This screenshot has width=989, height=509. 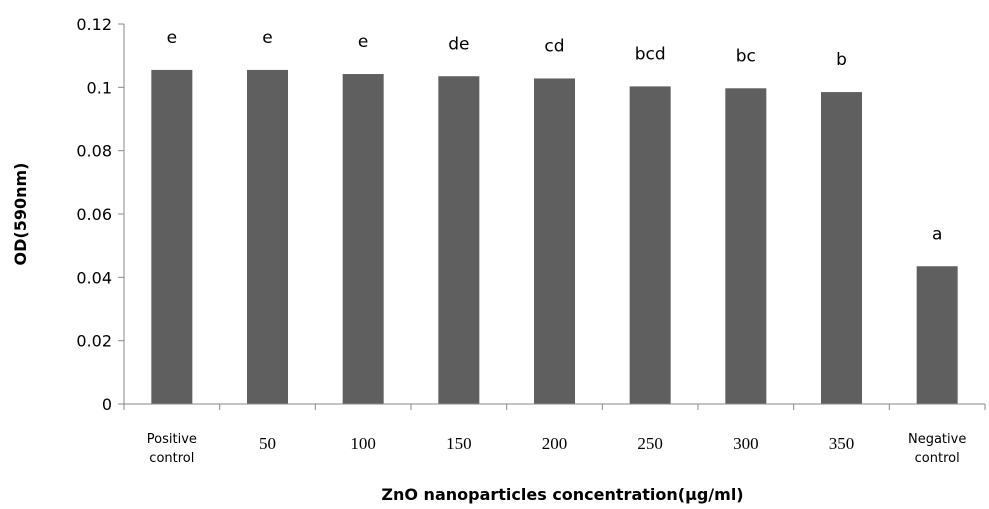 I want to click on significance-letter: cd, so click(x=554, y=46).